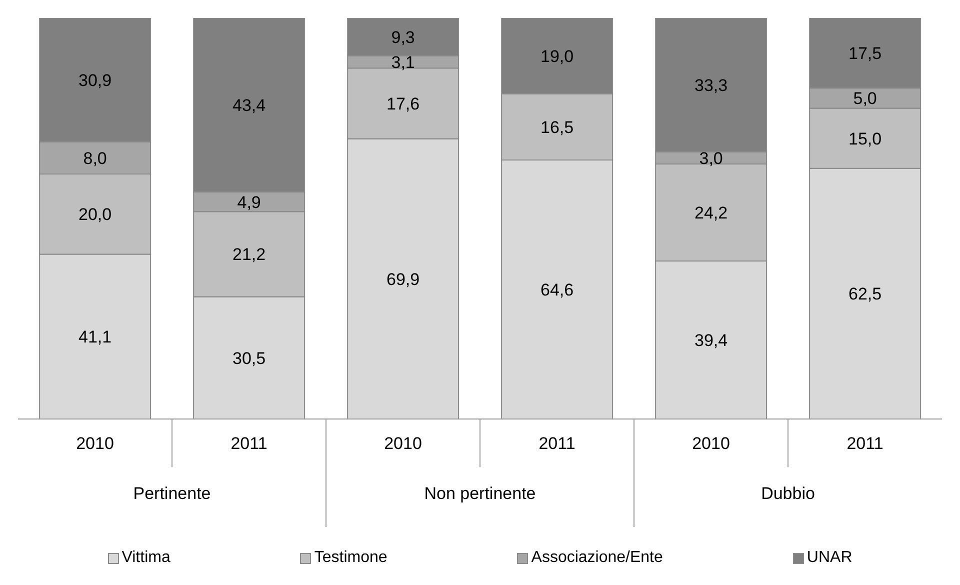 The image size is (960, 585). I want to click on data-label: 33,3, so click(711, 86).